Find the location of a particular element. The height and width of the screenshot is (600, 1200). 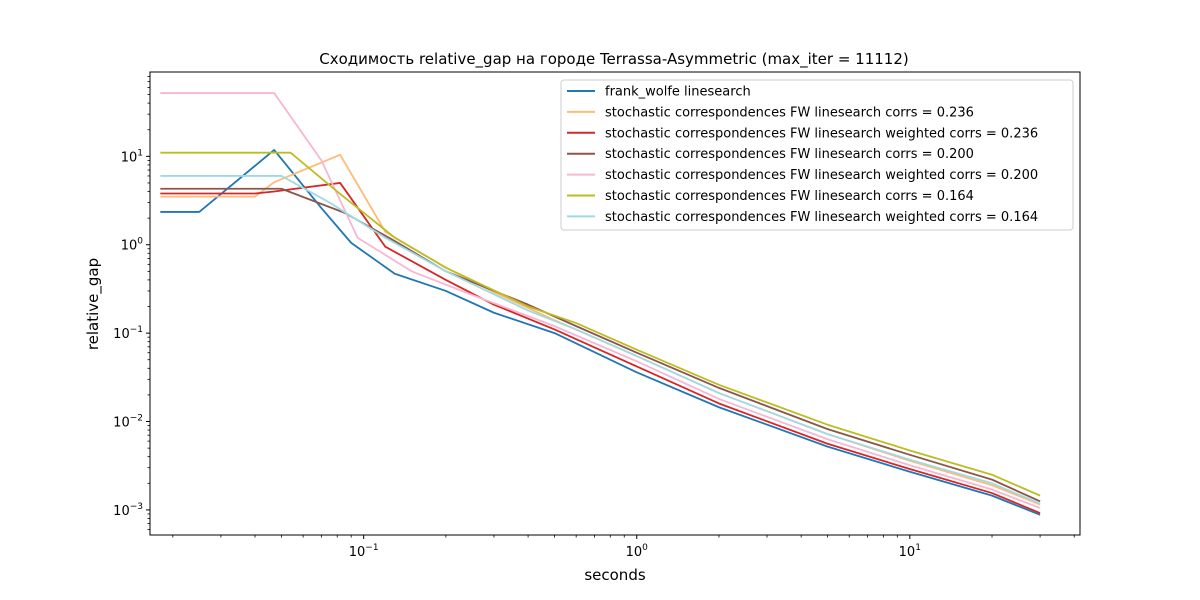

y-tick-label-3: 10⁰ is located at coordinates (132, 245).